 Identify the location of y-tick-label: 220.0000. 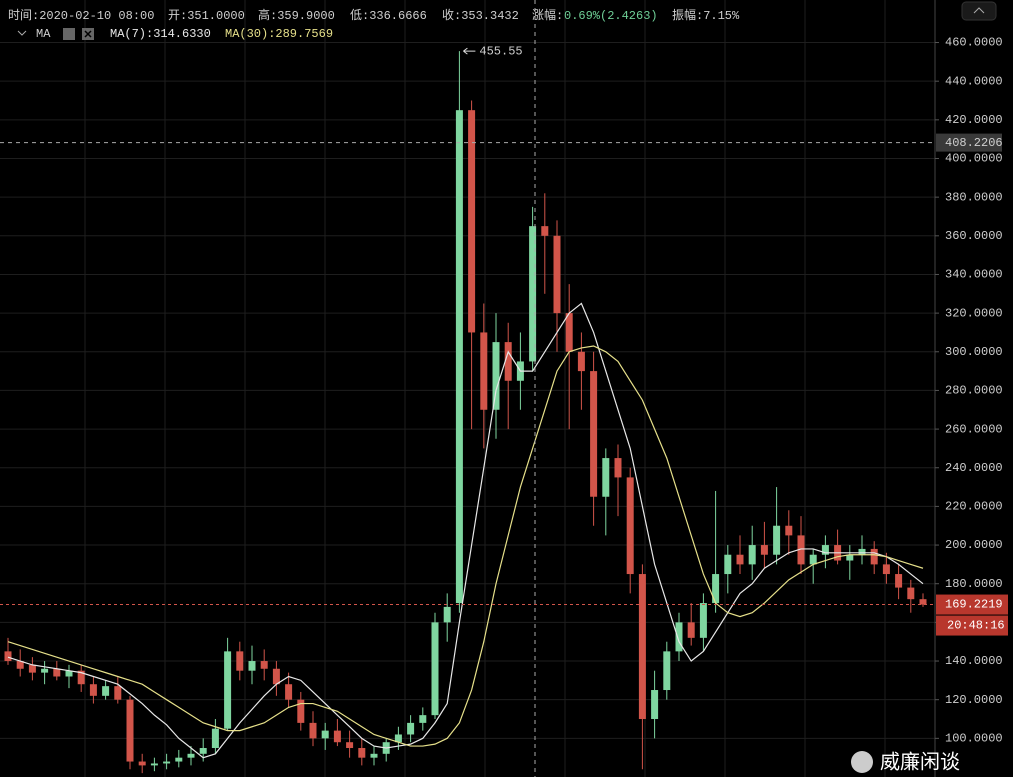
(974, 507).